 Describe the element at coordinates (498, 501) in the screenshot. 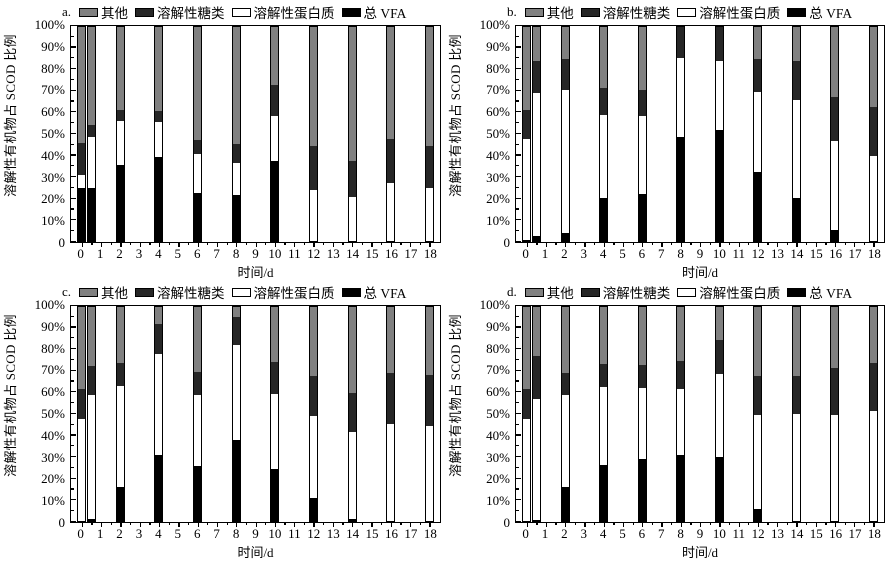

I see `y-tick-label: 10%` at that location.